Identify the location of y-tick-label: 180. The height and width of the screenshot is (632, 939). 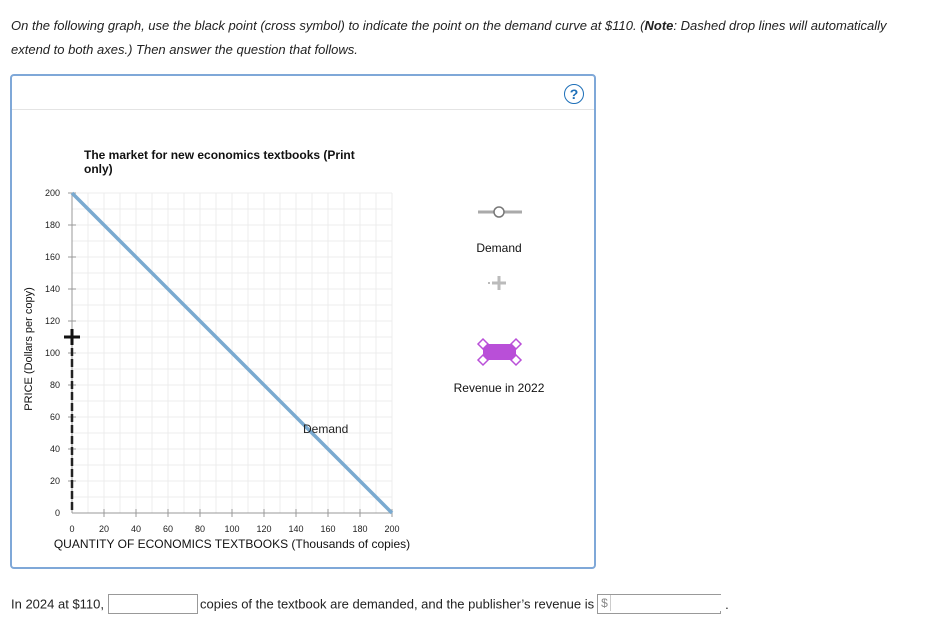
(52, 225).